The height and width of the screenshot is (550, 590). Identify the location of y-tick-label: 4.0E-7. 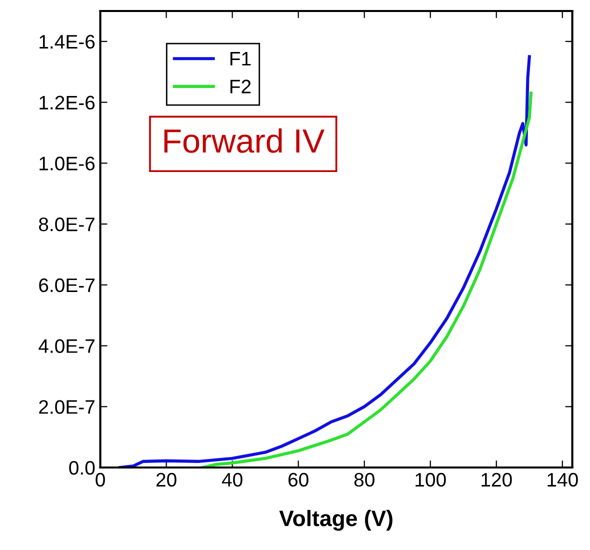
(66, 346).